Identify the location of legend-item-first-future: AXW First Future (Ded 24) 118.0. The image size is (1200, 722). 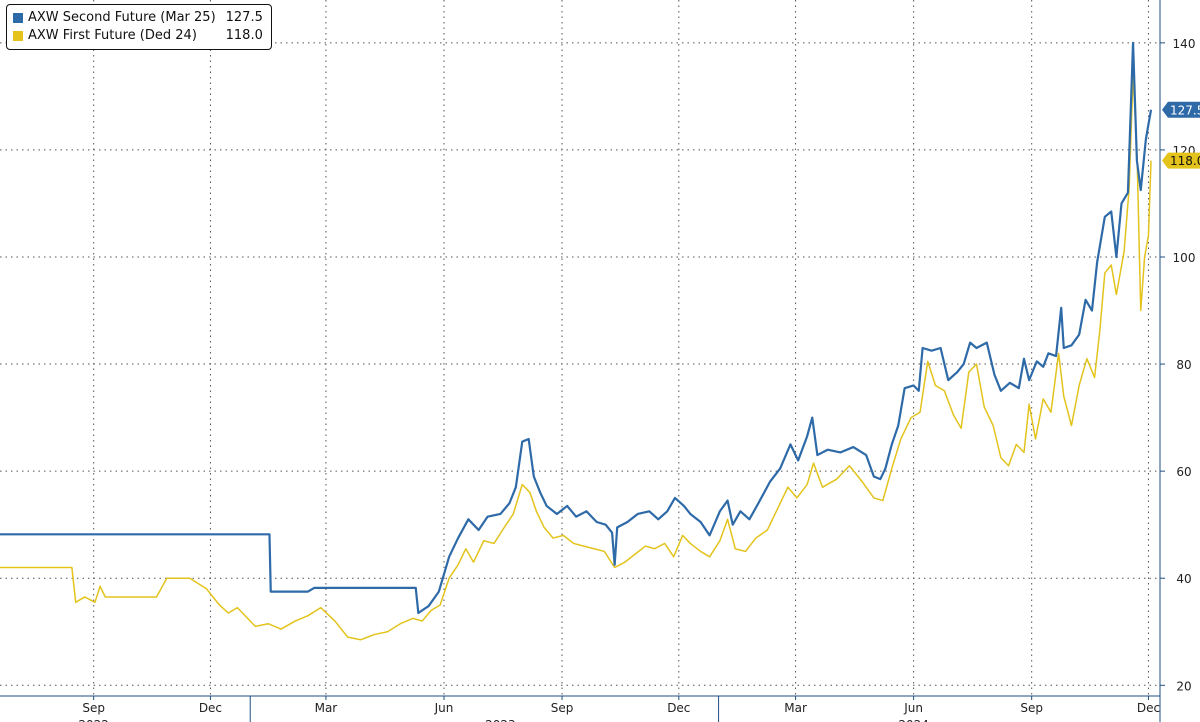
(138, 36).